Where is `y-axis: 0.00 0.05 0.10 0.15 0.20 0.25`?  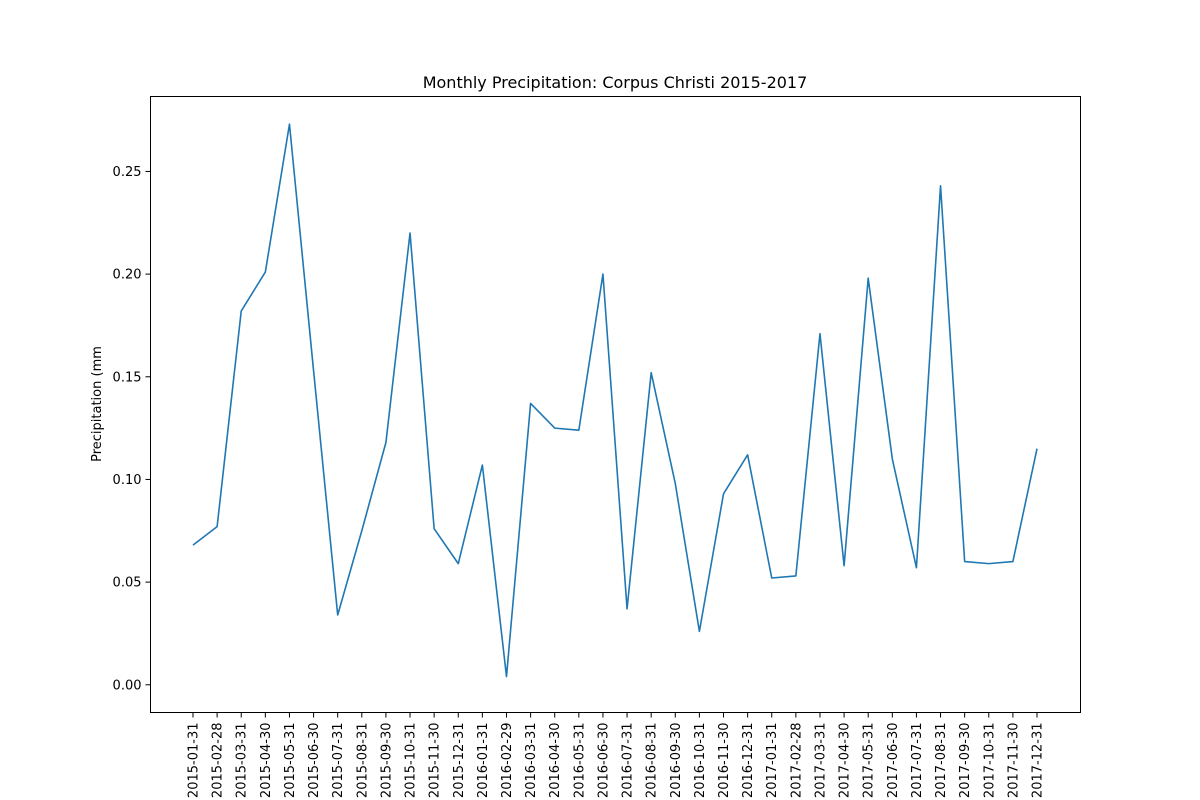
y-axis: 0.00 0.05 0.10 0.15 0.20 0.25 is located at coordinates (132, 429).